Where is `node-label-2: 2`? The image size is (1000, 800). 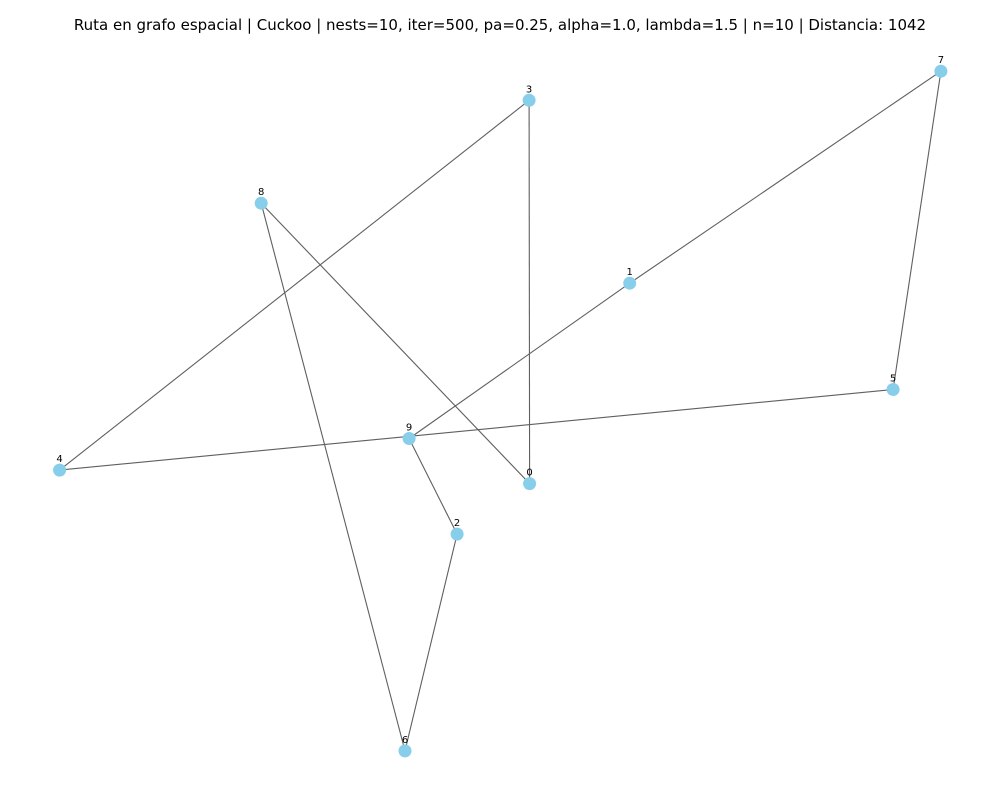
node-label-2: 2 is located at coordinates (457, 523).